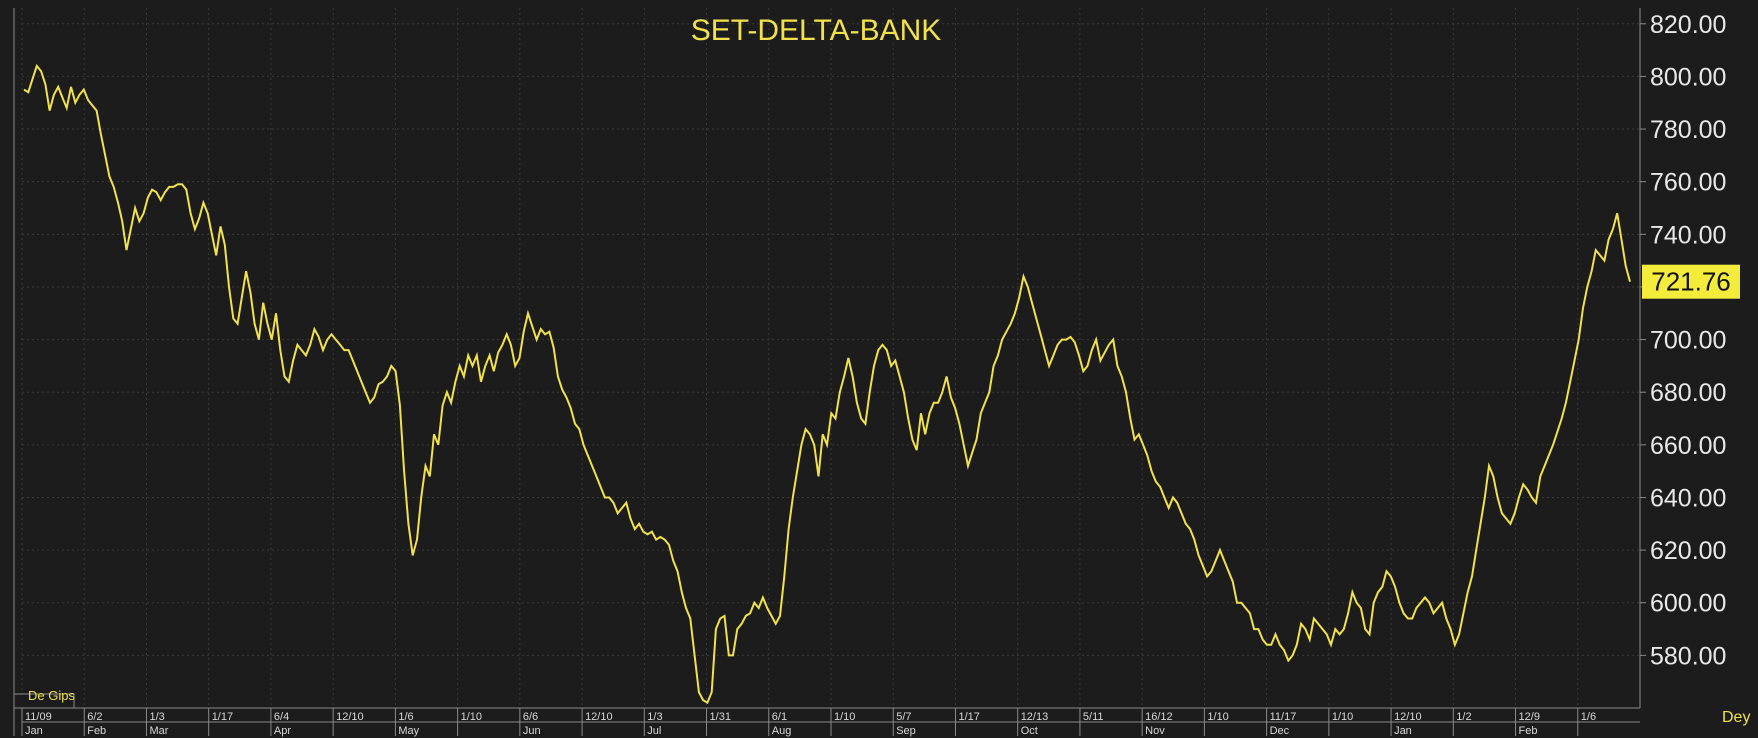 This screenshot has height=738, width=1758. I want to click on x-tick-label-top: 6/1, so click(779, 717).